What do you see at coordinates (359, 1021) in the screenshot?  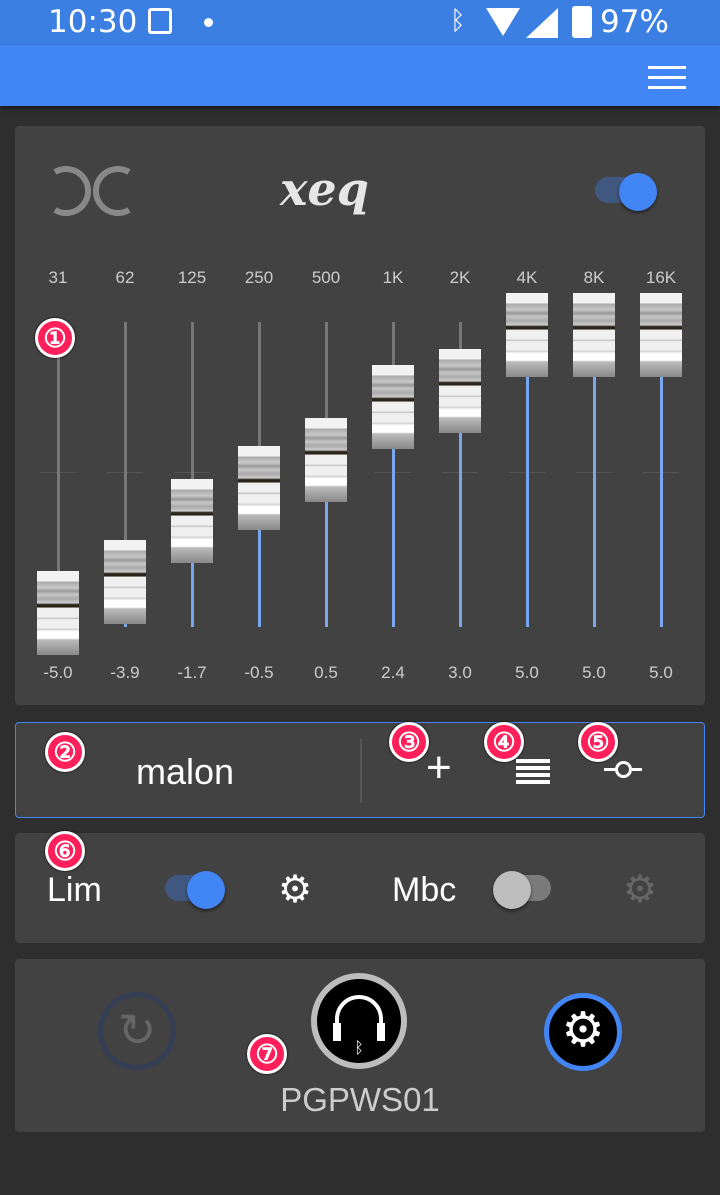 I see `headphones-bluetooth-icon: ᛒ` at bounding box center [359, 1021].